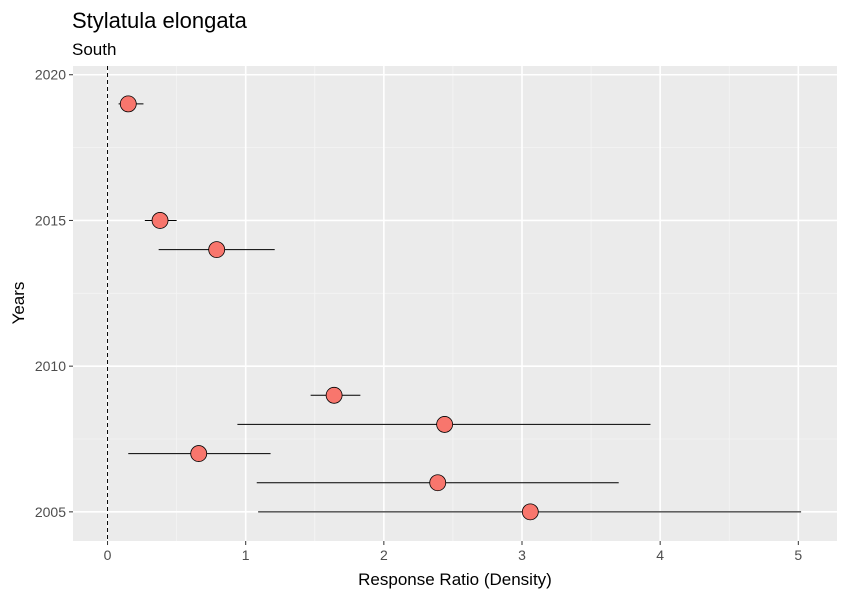 This screenshot has height=597, width=844. Describe the element at coordinates (54, 293) in the screenshot. I see `y-axis-ticks: 2005 2010 2015 2020` at that location.